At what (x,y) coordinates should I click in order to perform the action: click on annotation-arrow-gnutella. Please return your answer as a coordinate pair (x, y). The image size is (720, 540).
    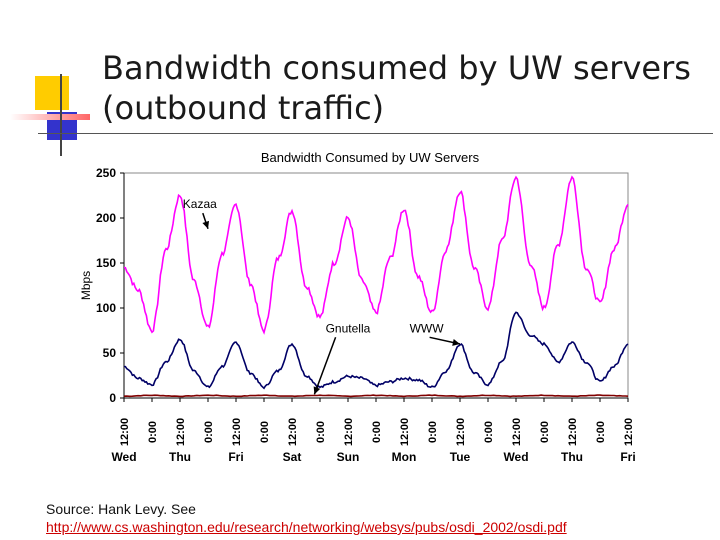
    Looking at the image, I should click on (325, 366).